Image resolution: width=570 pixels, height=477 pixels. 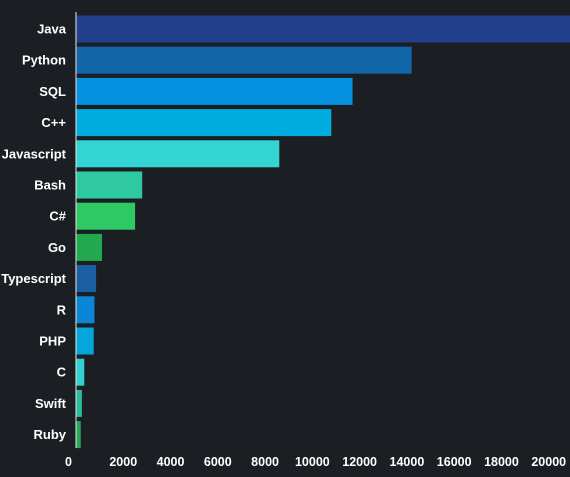 I want to click on category-label-go: Go, so click(x=57, y=247).